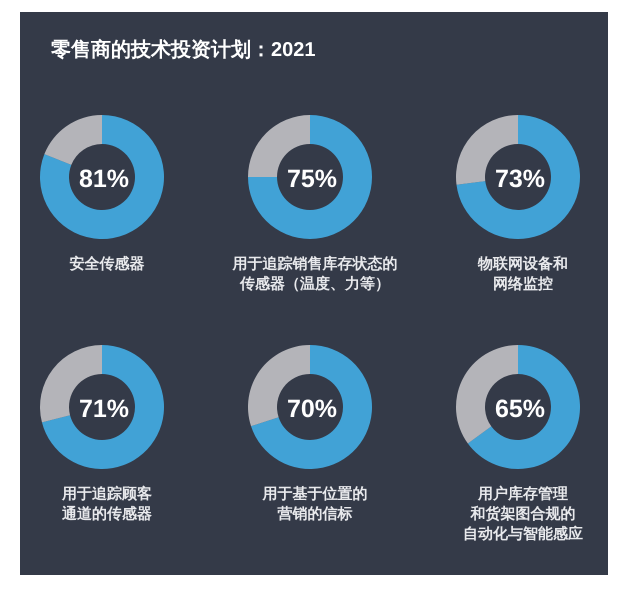  I want to click on data-label: 65%, so click(520, 409).